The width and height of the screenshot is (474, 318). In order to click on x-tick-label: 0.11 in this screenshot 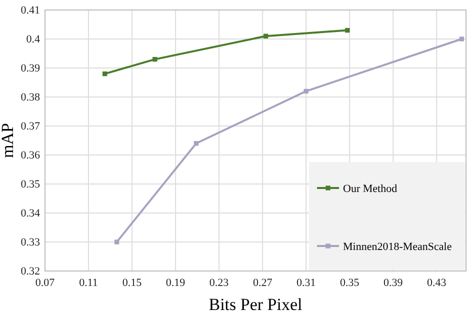, I will do `click(88, 282)`.